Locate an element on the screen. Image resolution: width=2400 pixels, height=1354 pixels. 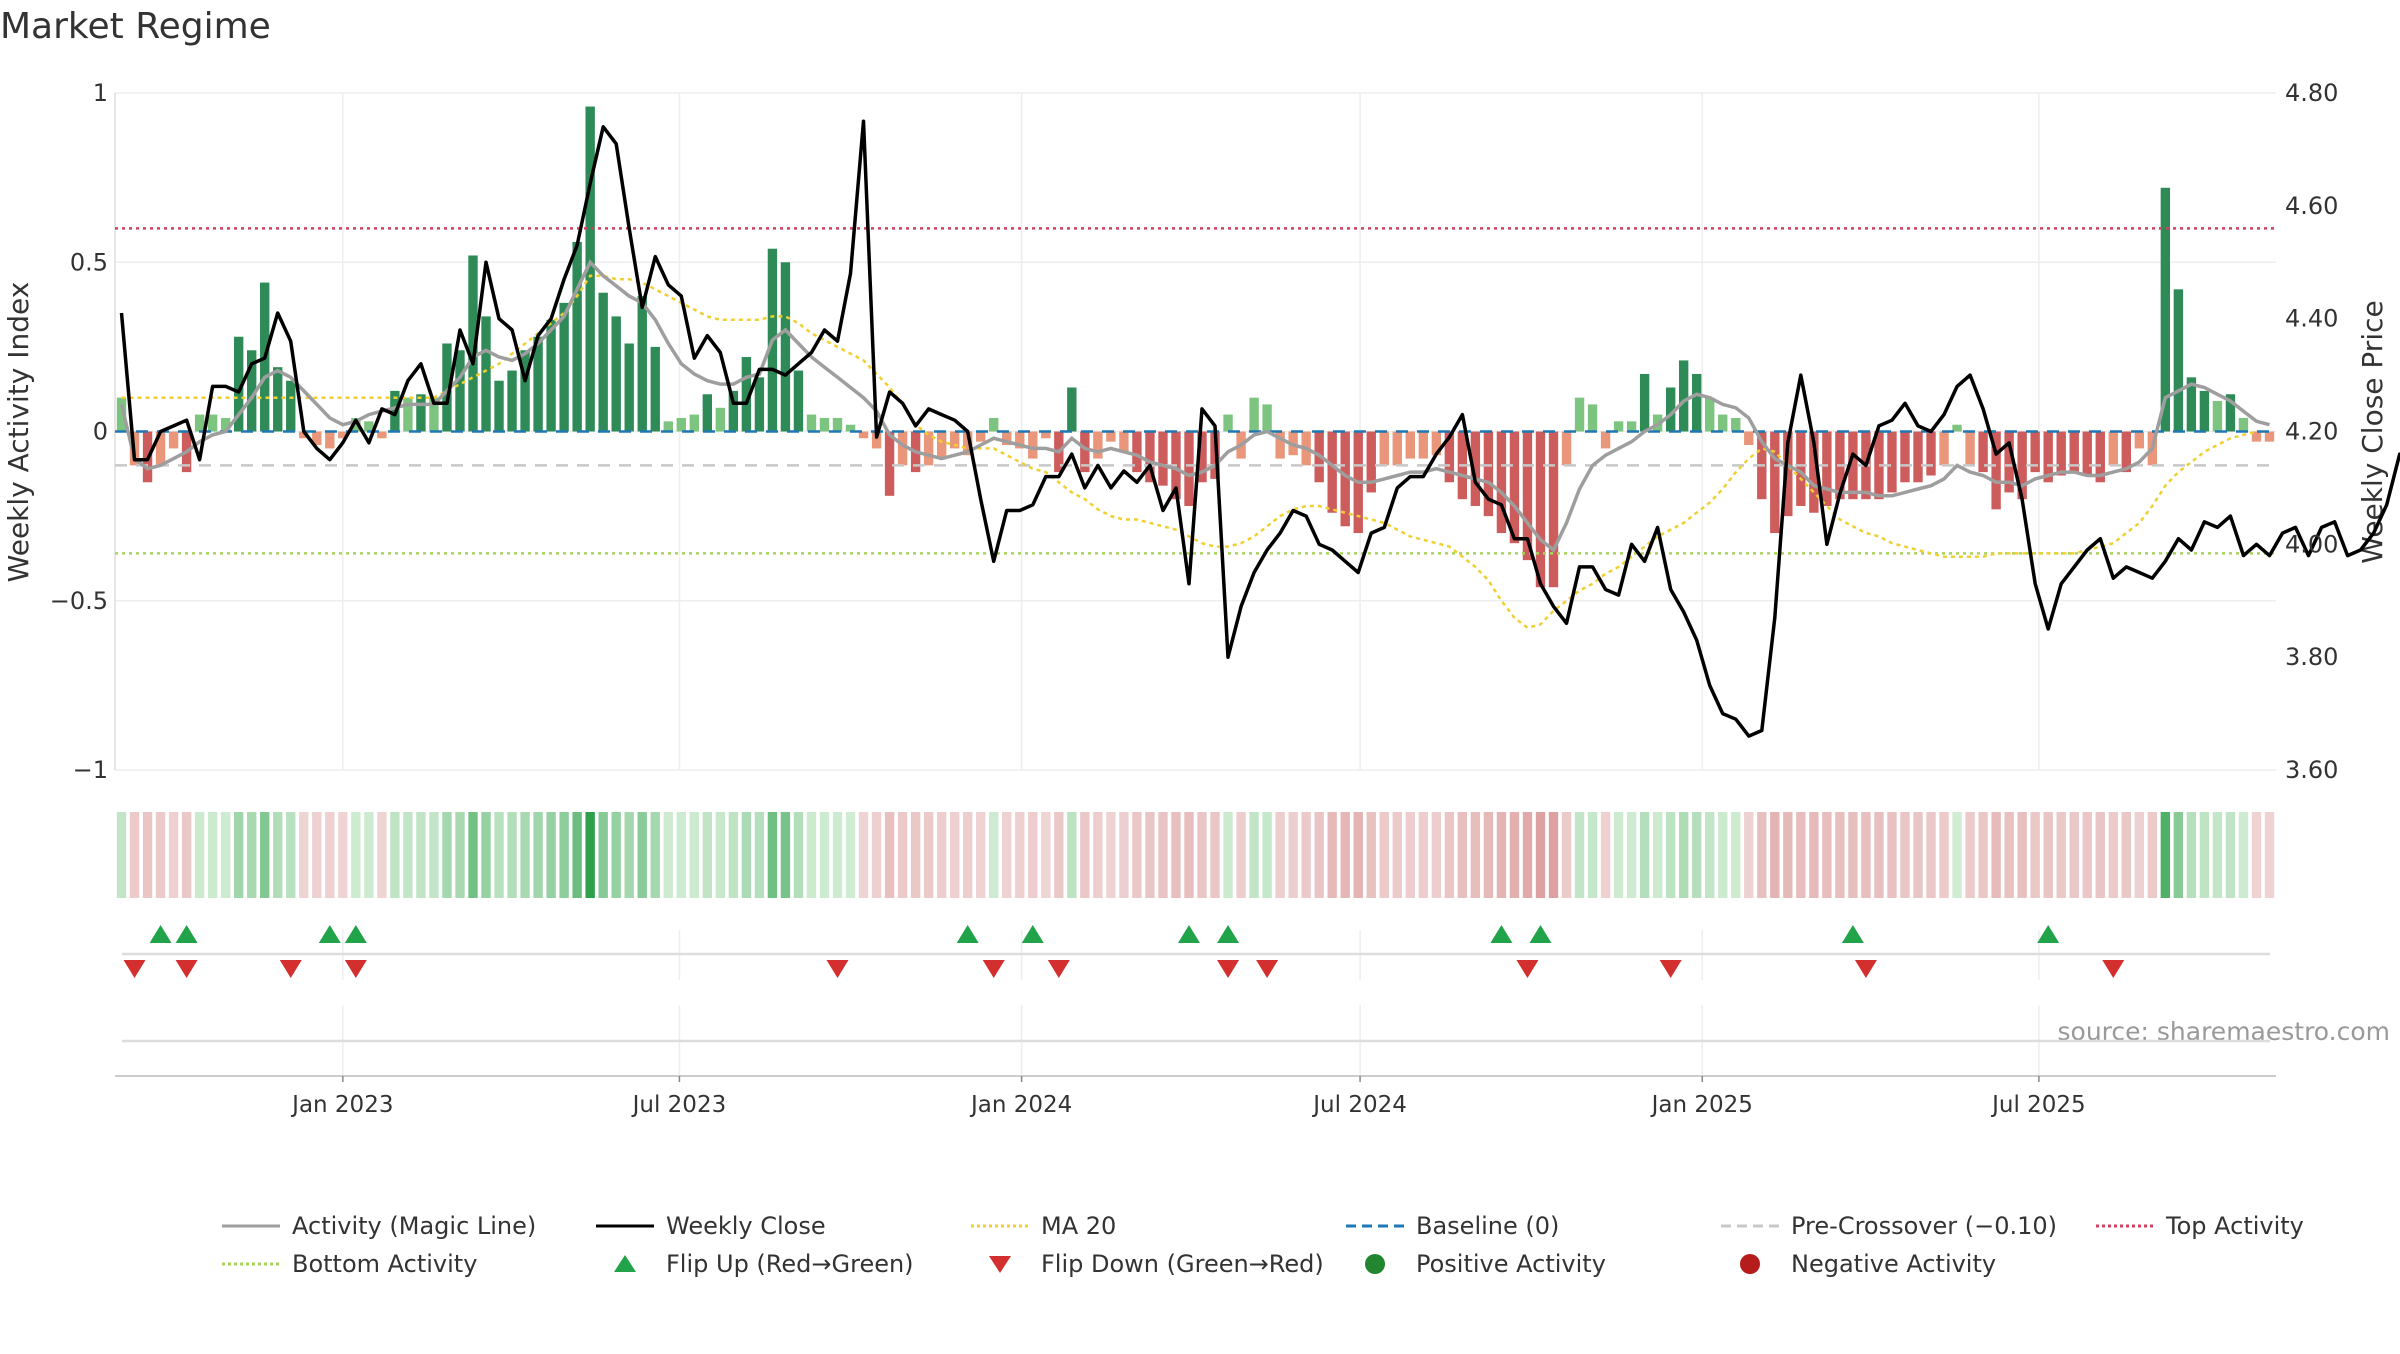
x-tick-label: Jul 2023 is located at coordinates (679, 1105).